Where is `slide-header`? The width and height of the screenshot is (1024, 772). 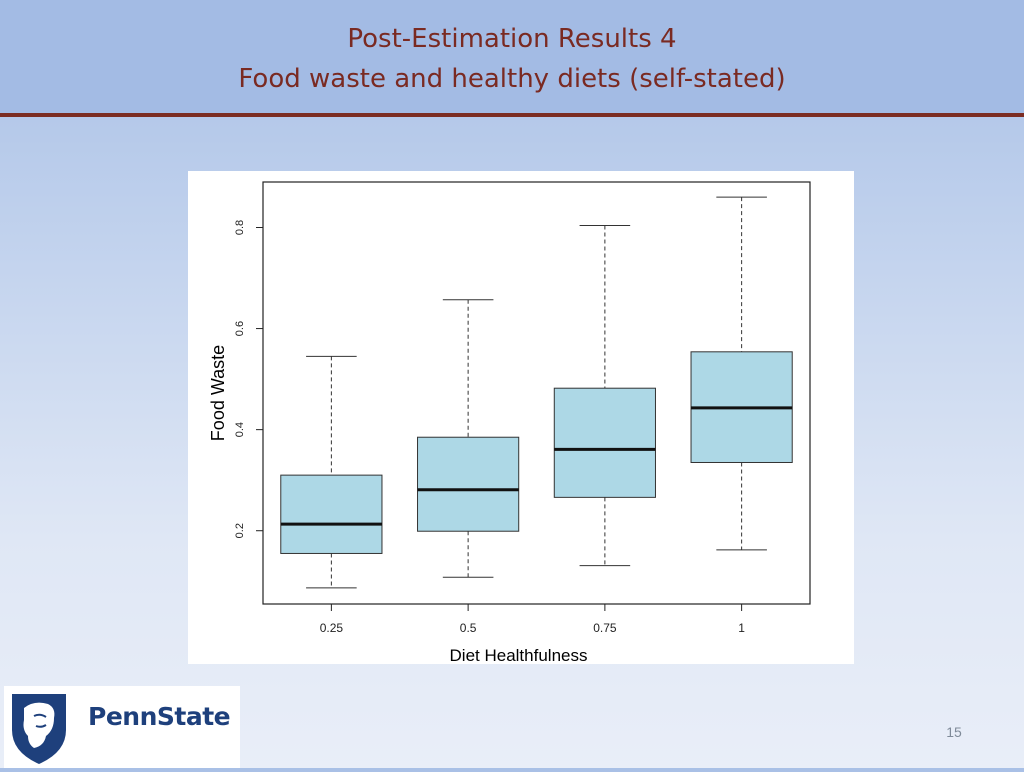 slide-header is located at coordinates (512, 57).